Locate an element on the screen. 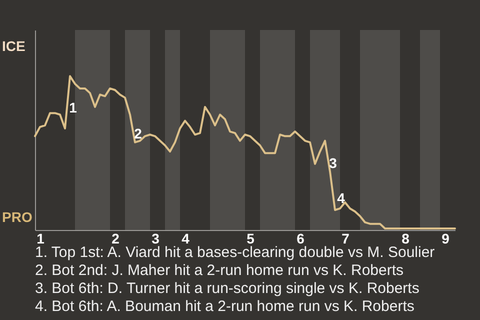 Image resolution: width=480 pixels, height=320 pixels. x-tick-label: 9 is located at coordinates (446, 238).